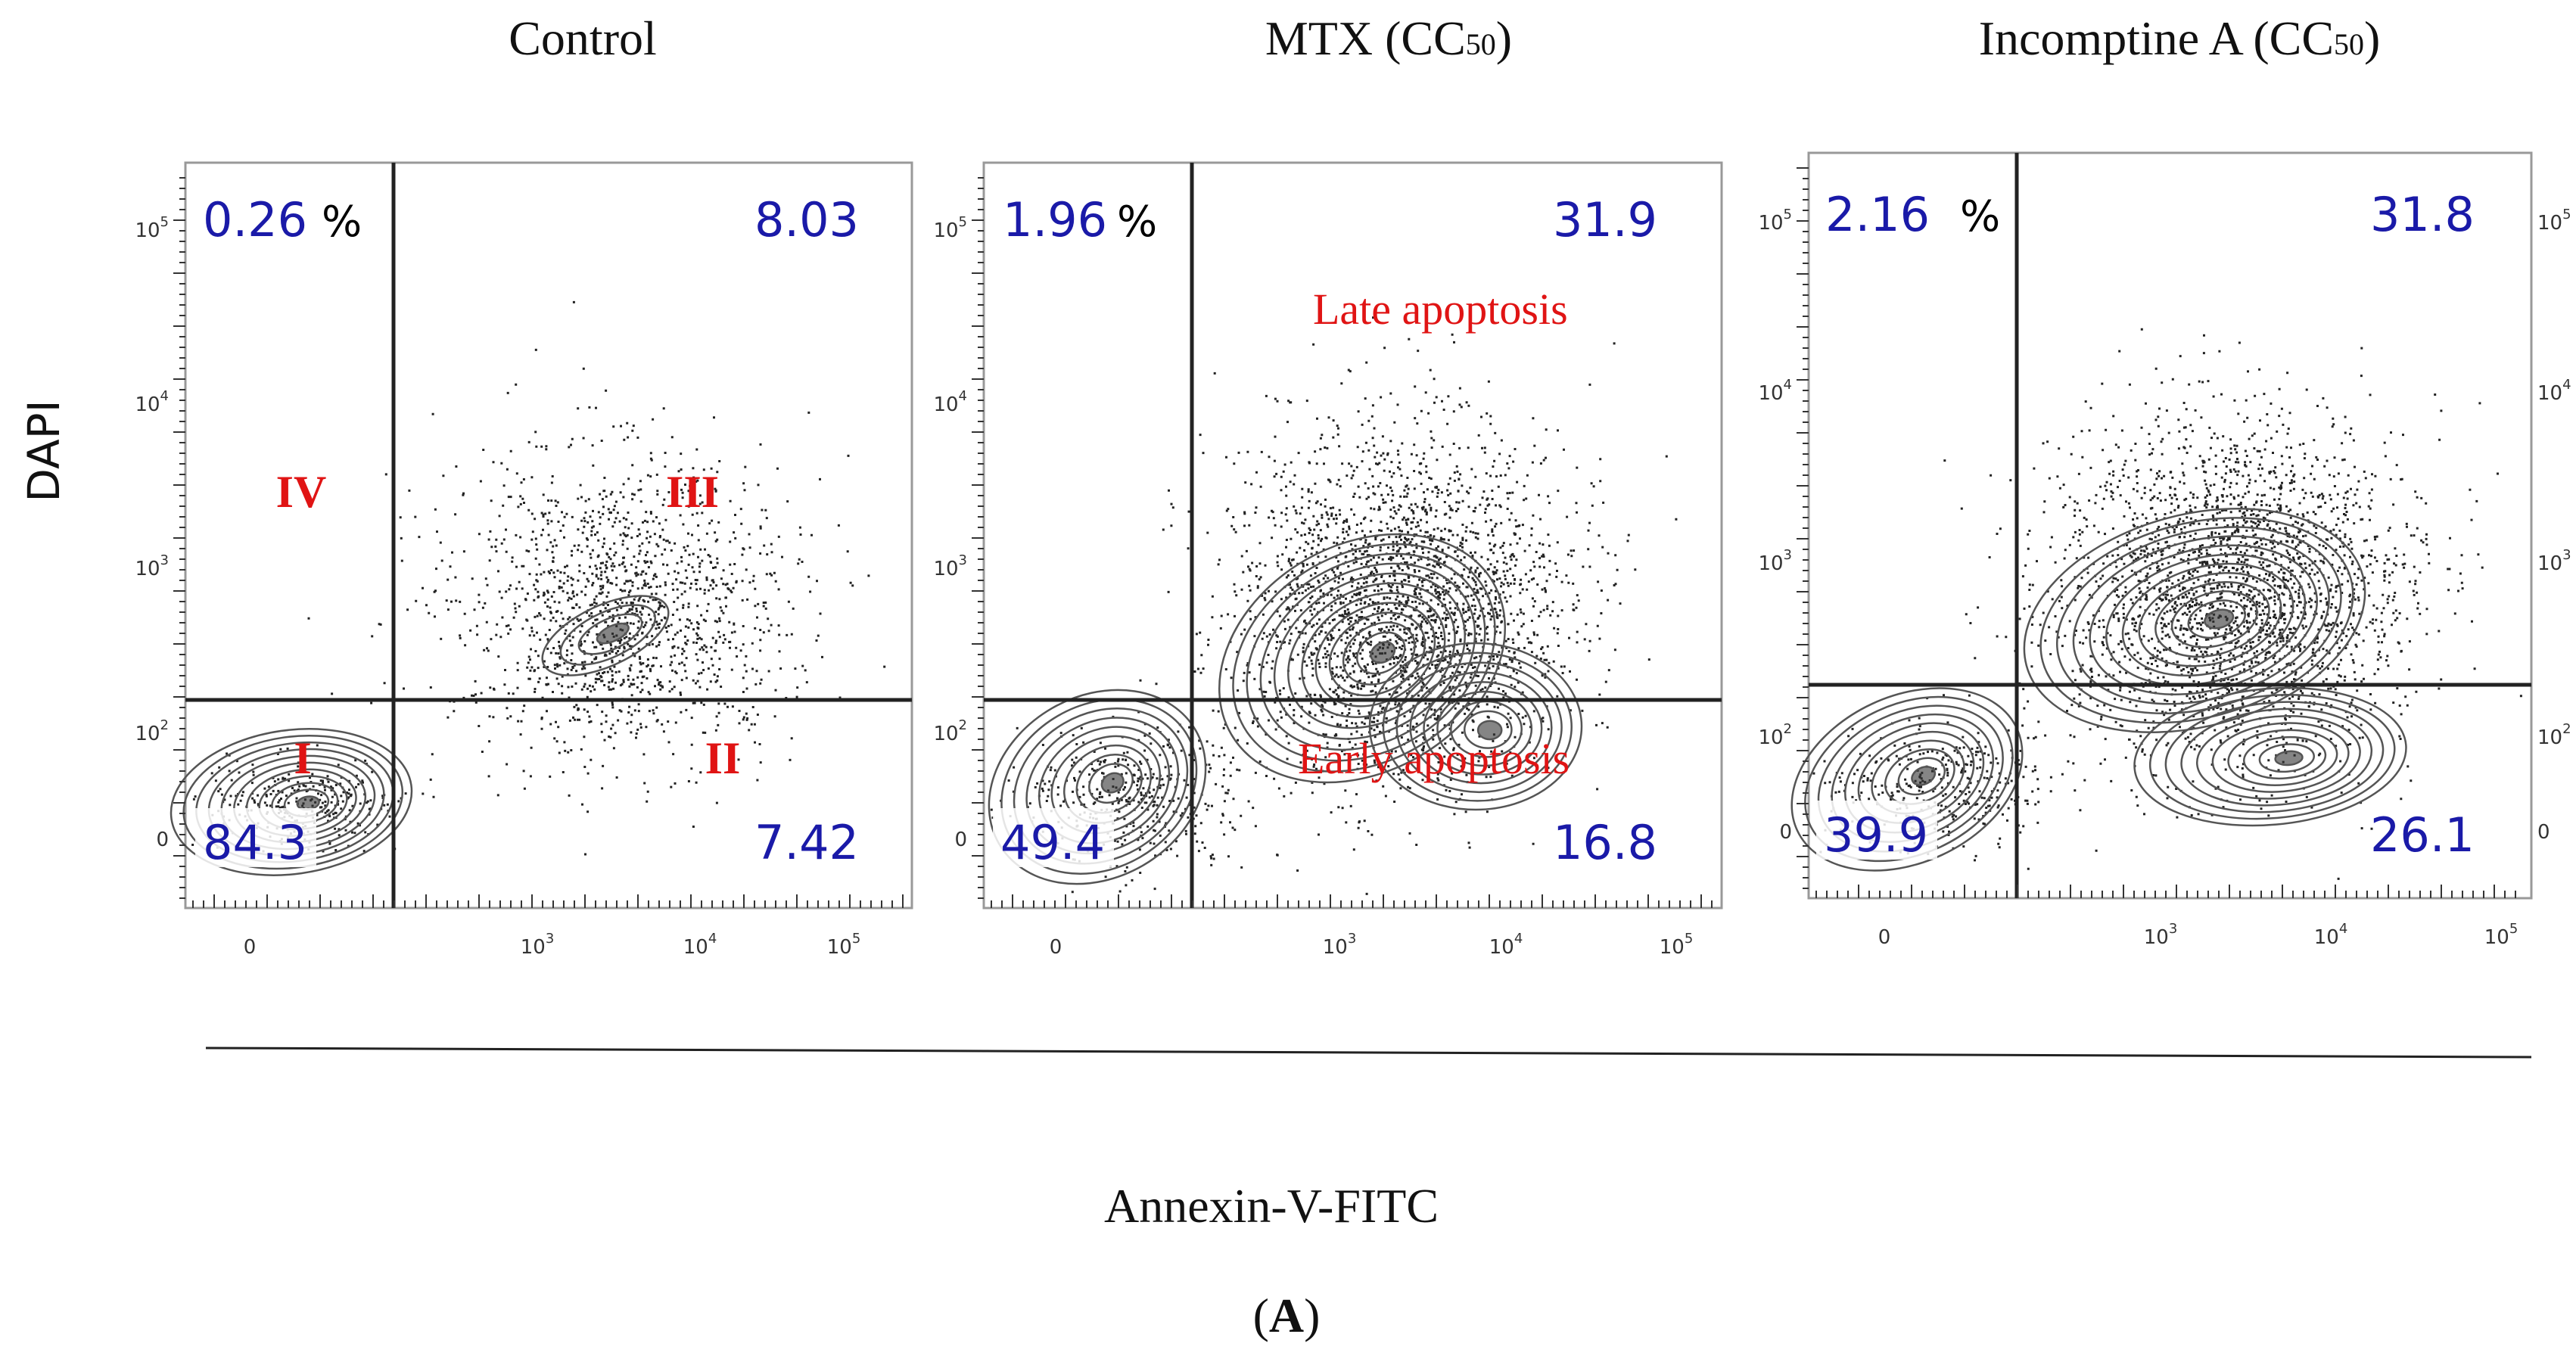  Describe the element at coordinates (2422, 214) in the screenshot. I see `quadrant-upper-right: 31.8` at that location.